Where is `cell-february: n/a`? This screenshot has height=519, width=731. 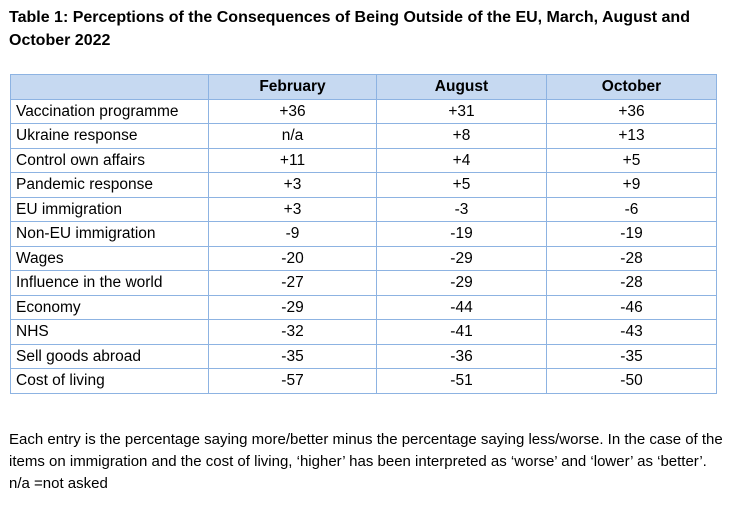 cell-february: n/a is located at coordinates (292, 136).